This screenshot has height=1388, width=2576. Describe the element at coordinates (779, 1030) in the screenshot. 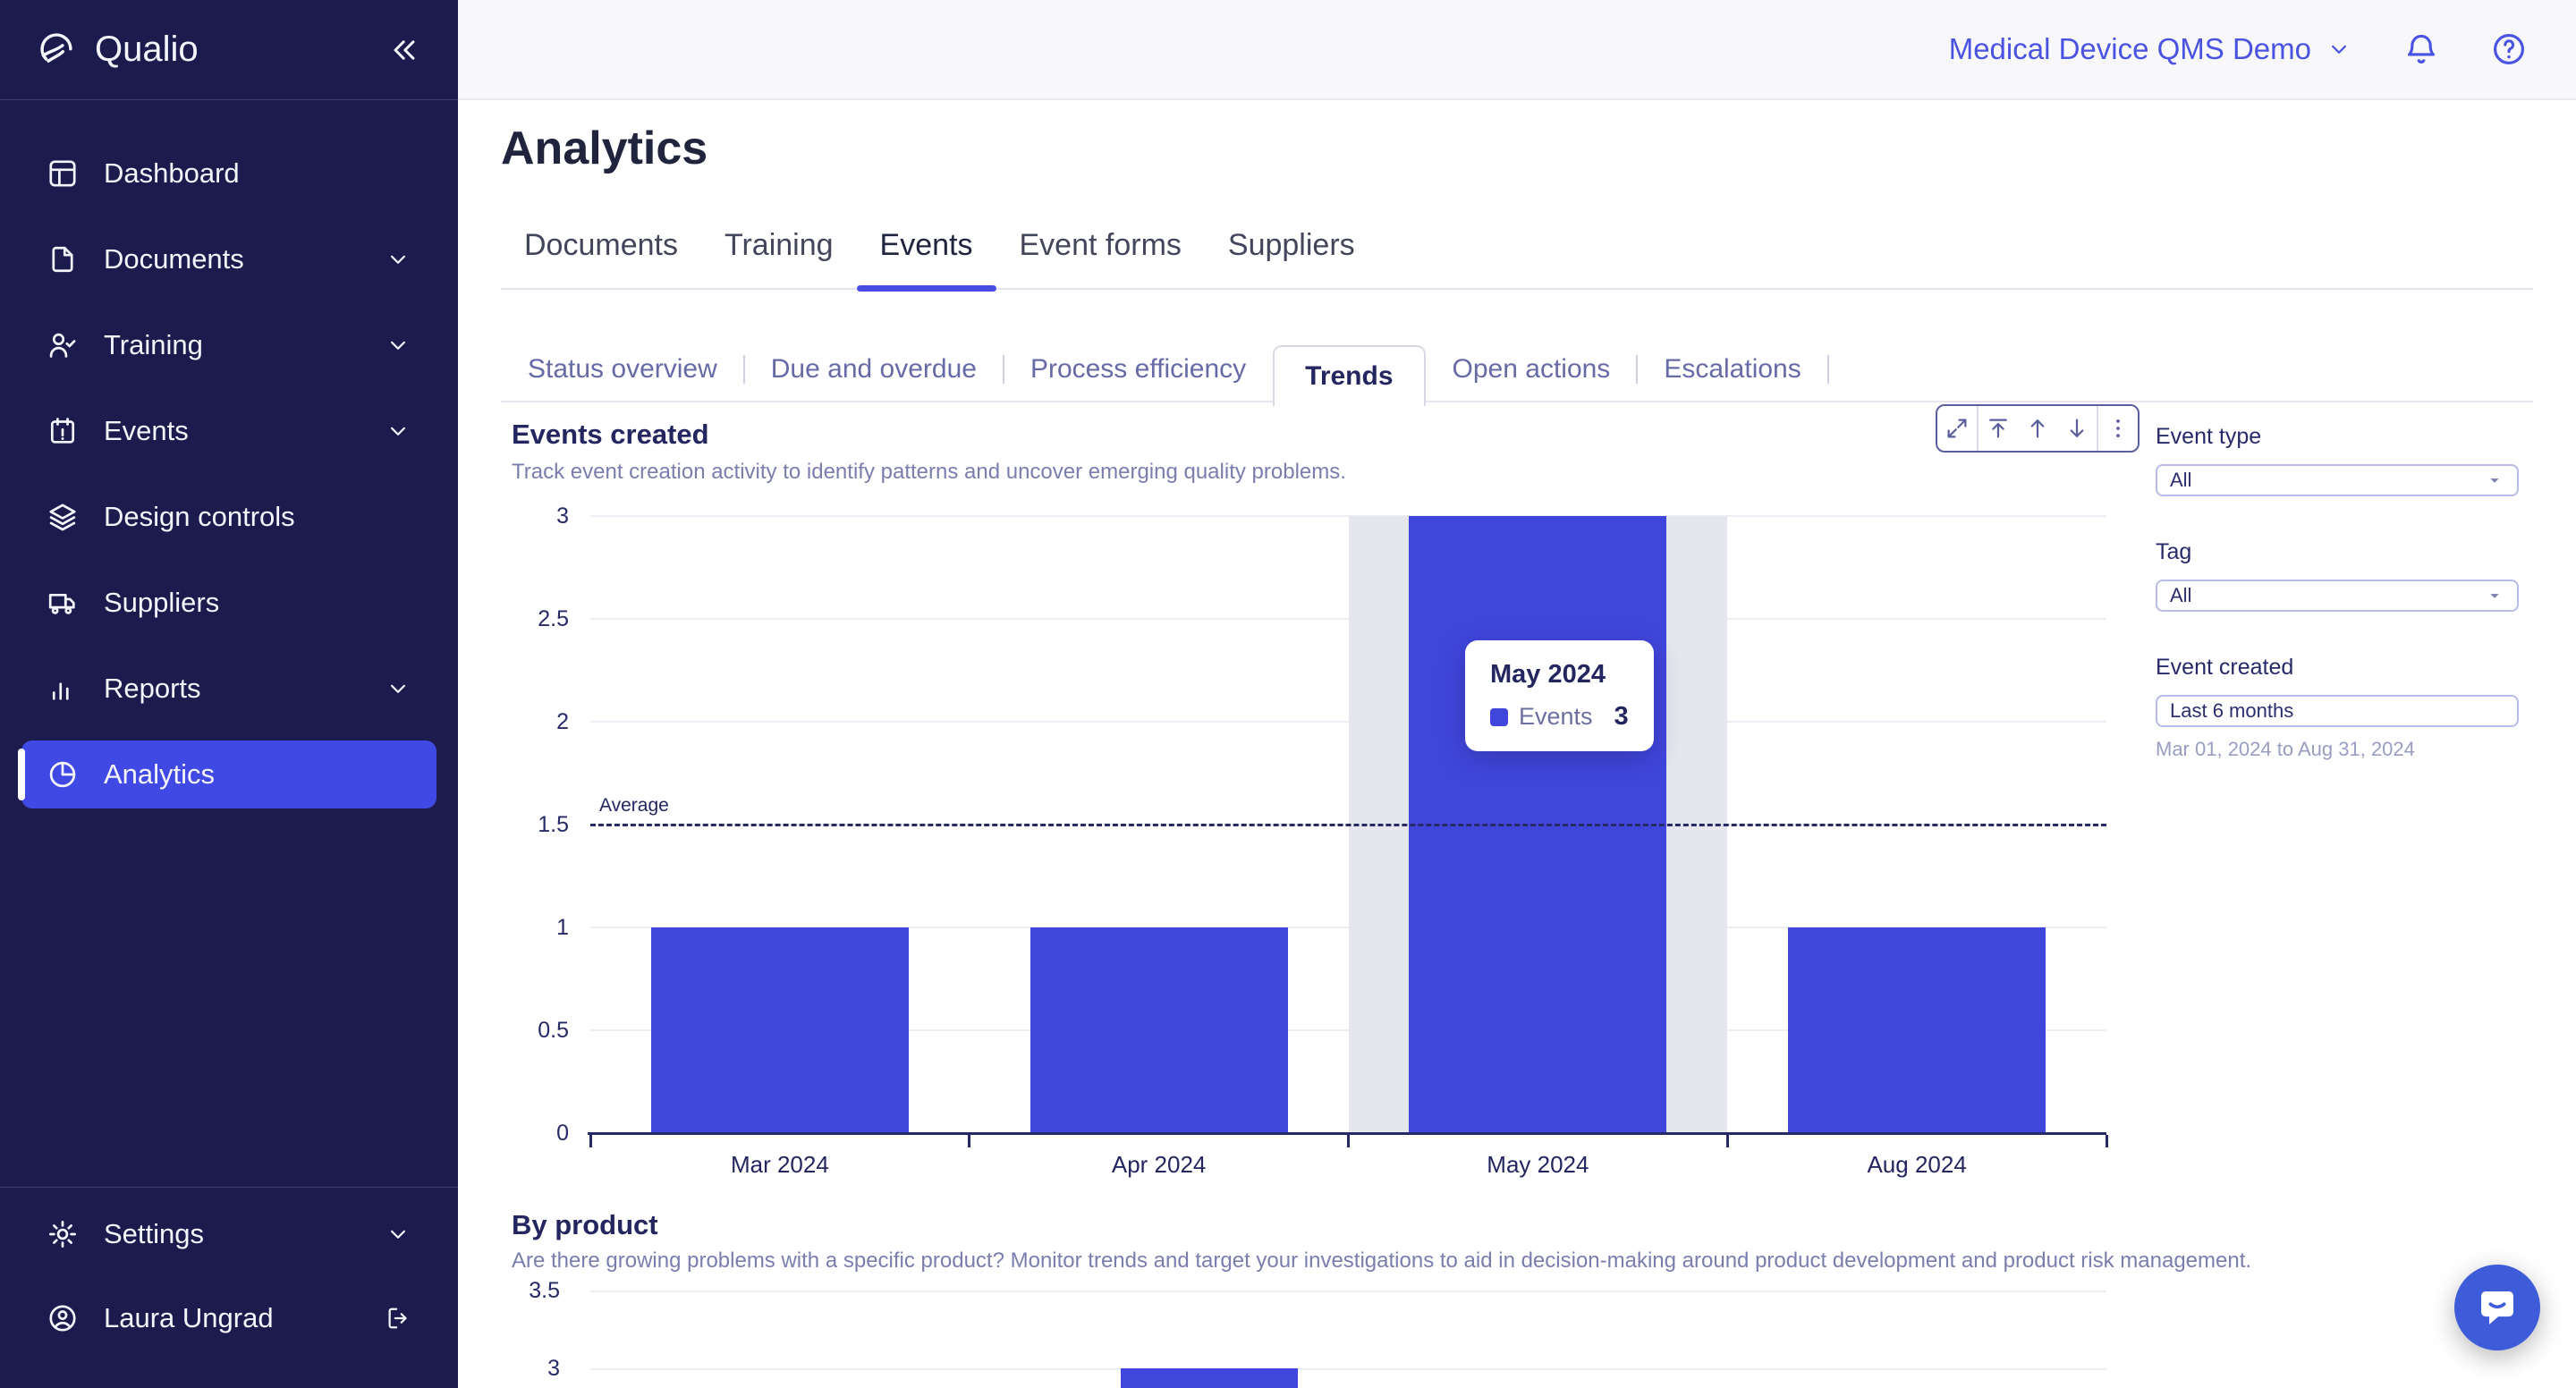

I see `bar-mar-2024` at that location.